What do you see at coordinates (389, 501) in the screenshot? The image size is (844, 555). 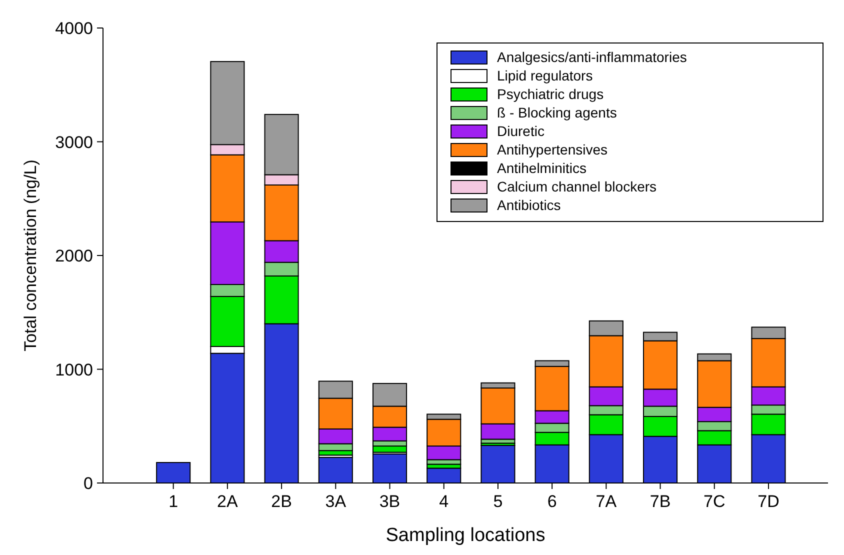 I see `x-tick-label: 3B` at bounding box center [389, 501].